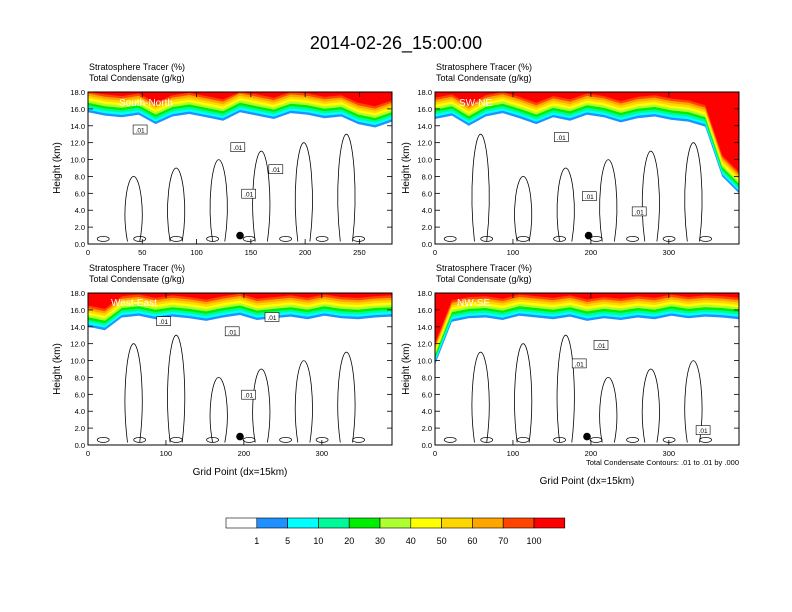 This screenshot has height=612, width=792. What do you see at coordinates (80, 428) in the screenshot?
I see `y-tick-label: 2.0` at bounding box center [80, 428].